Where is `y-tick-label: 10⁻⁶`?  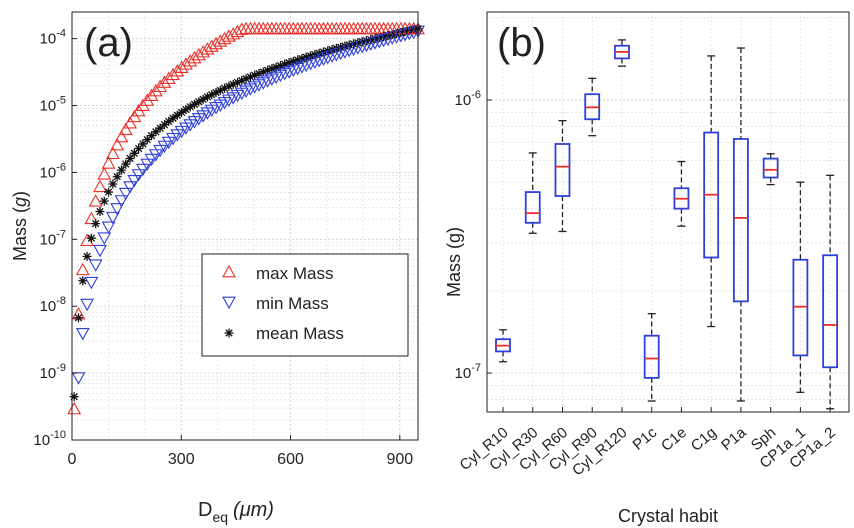 y-tick-label: 10⁻⁶ is located at coordinates (53, 171).